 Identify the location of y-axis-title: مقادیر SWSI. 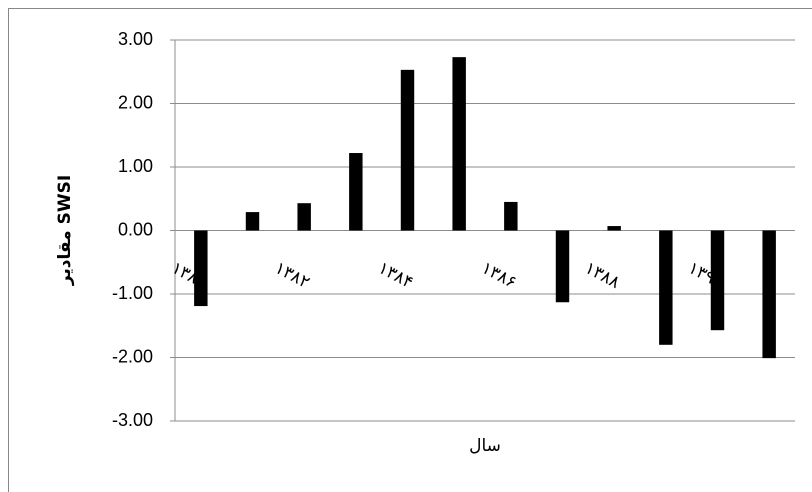
(65, 230).